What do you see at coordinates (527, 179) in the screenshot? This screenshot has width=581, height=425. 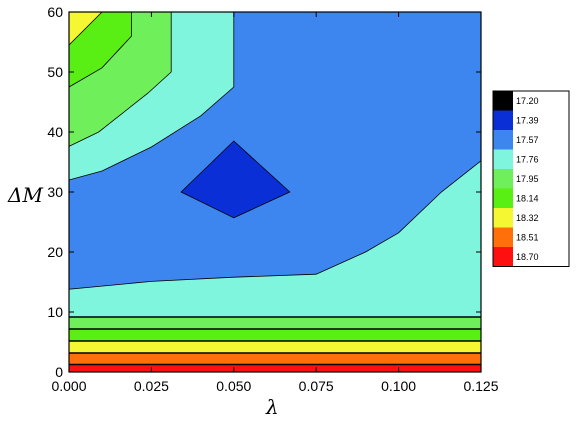 I see `legend-label: 17.95` at bounding box center [527, 179].